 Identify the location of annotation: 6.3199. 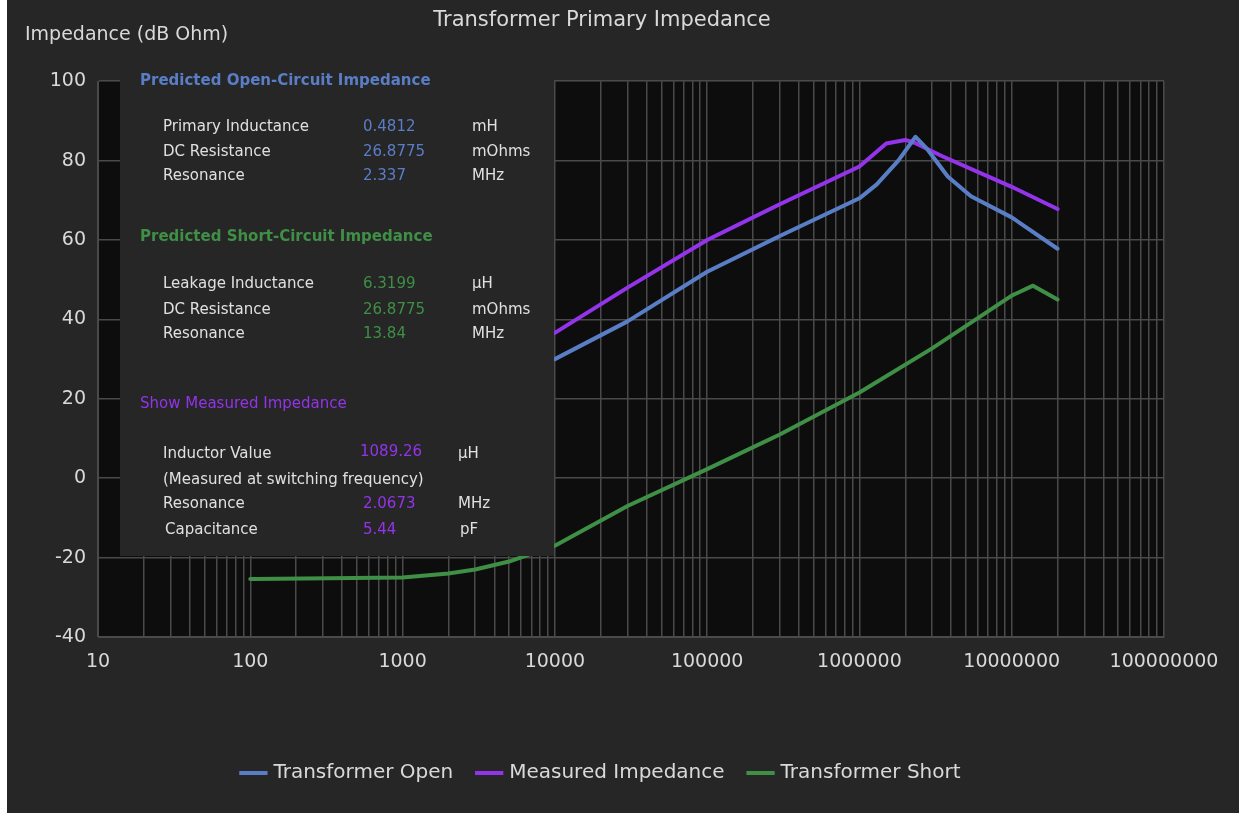
(389, 283).